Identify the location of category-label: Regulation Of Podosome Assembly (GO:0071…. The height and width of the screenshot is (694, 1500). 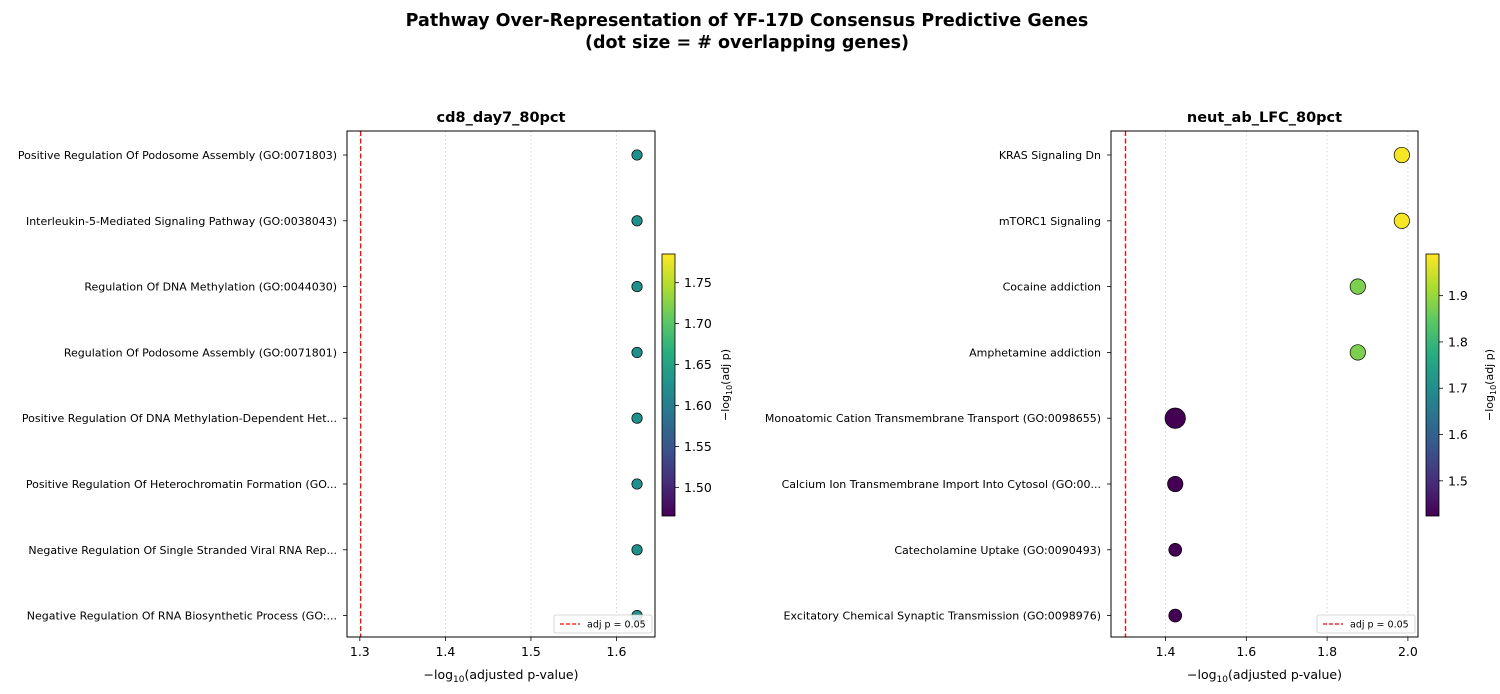
(200, 352).